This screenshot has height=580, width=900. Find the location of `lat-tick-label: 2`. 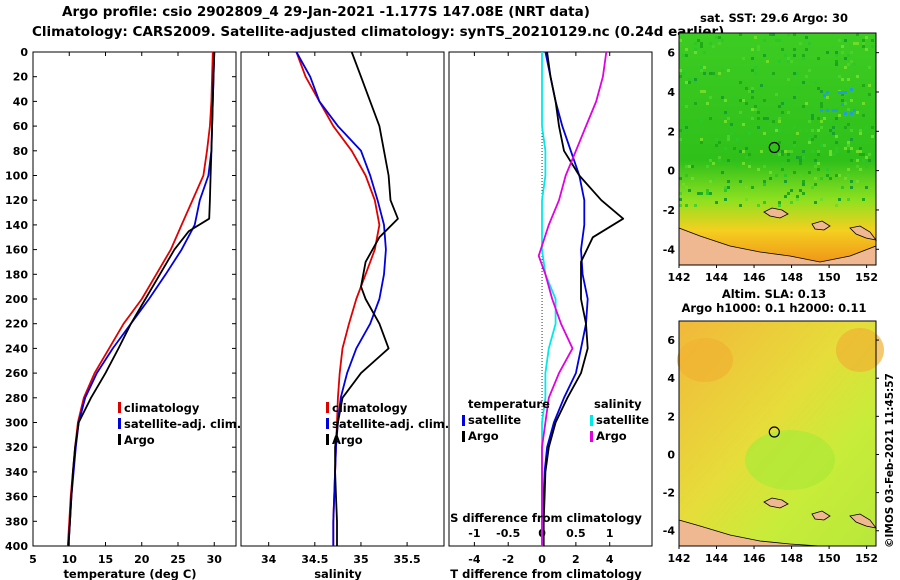

lat-tick-label: 2 is located at coordinates (671, 416).